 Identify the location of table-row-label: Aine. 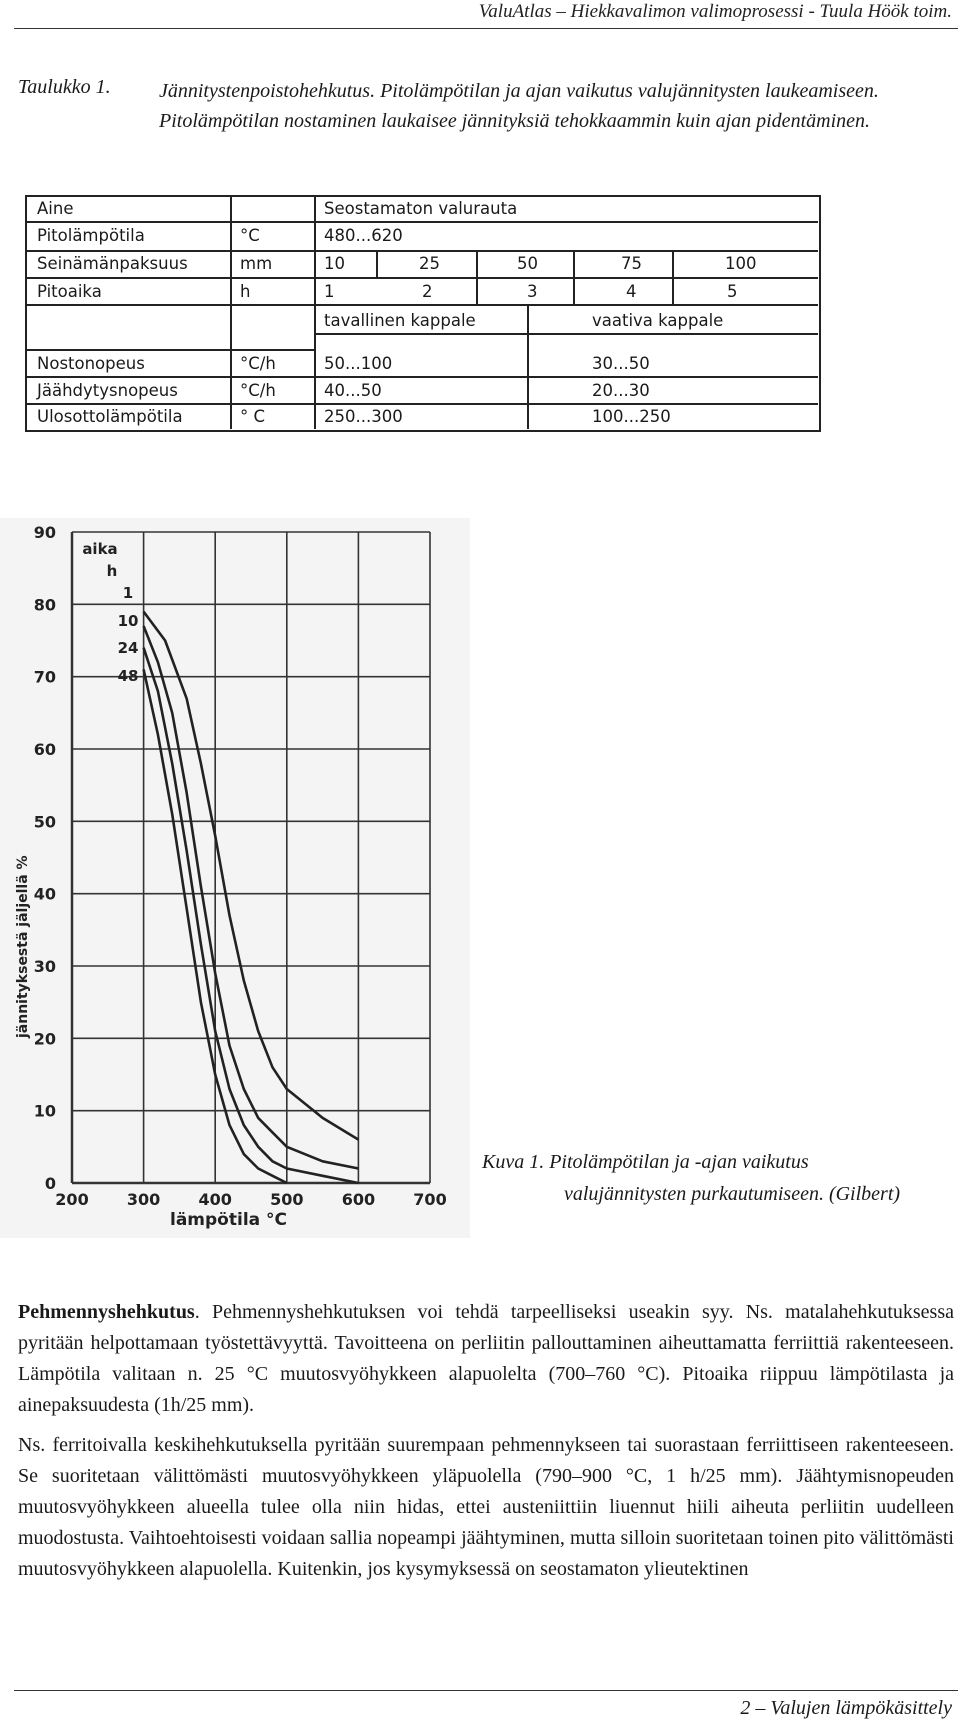
(55, 208).